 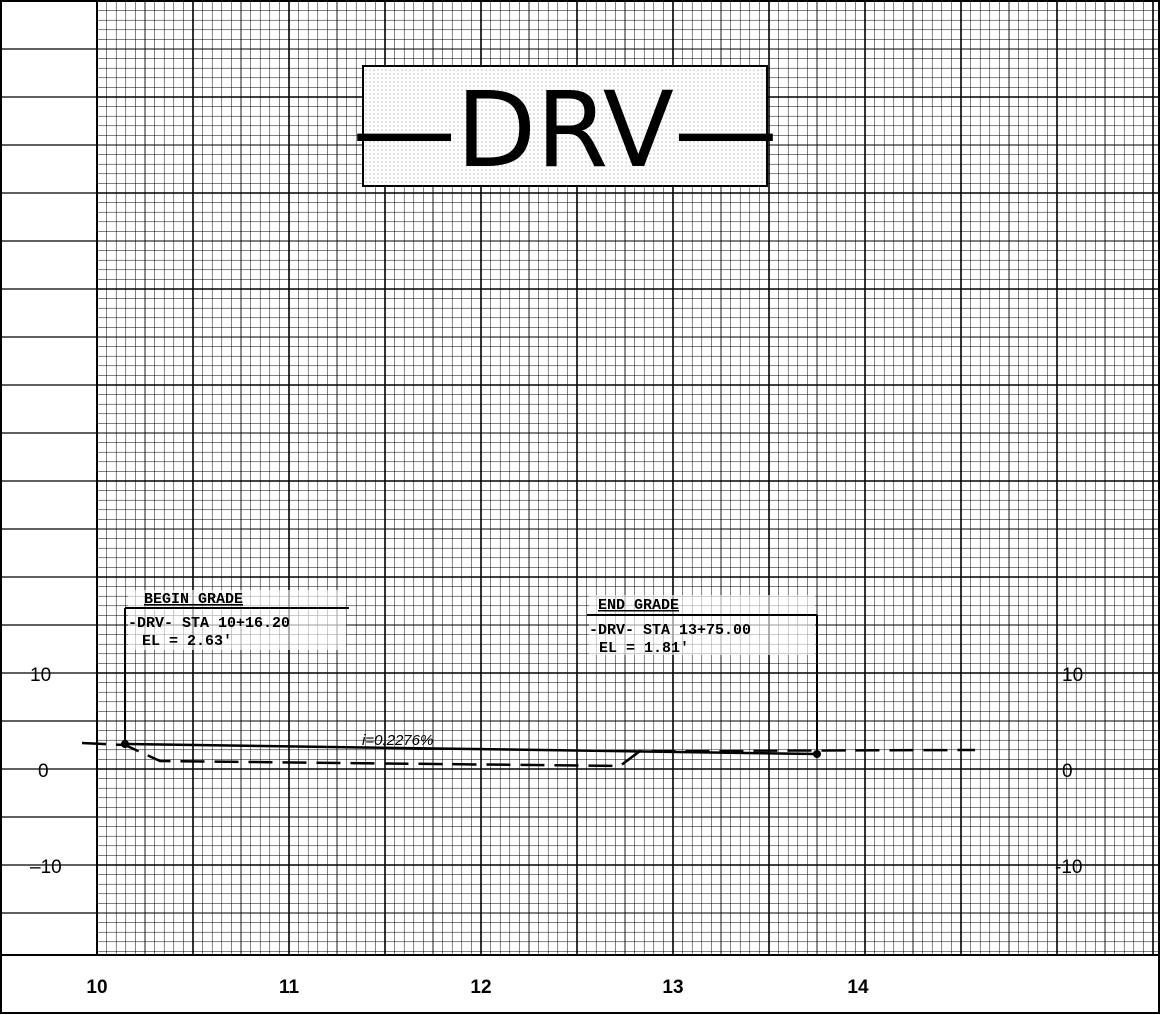 I want to click on end-heading: END GRADE, so click(x=638, y=605).